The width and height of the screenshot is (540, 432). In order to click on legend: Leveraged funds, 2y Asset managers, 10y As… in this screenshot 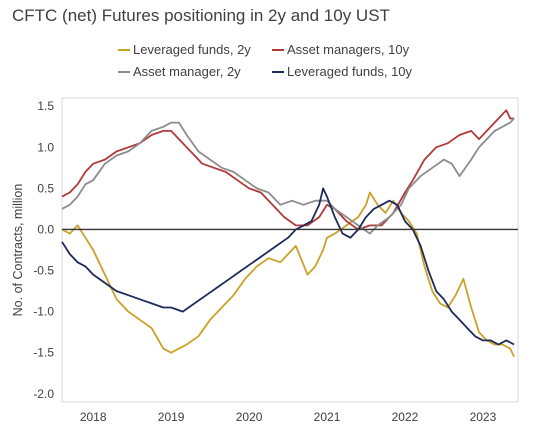, I will do `click(265, 60)`.